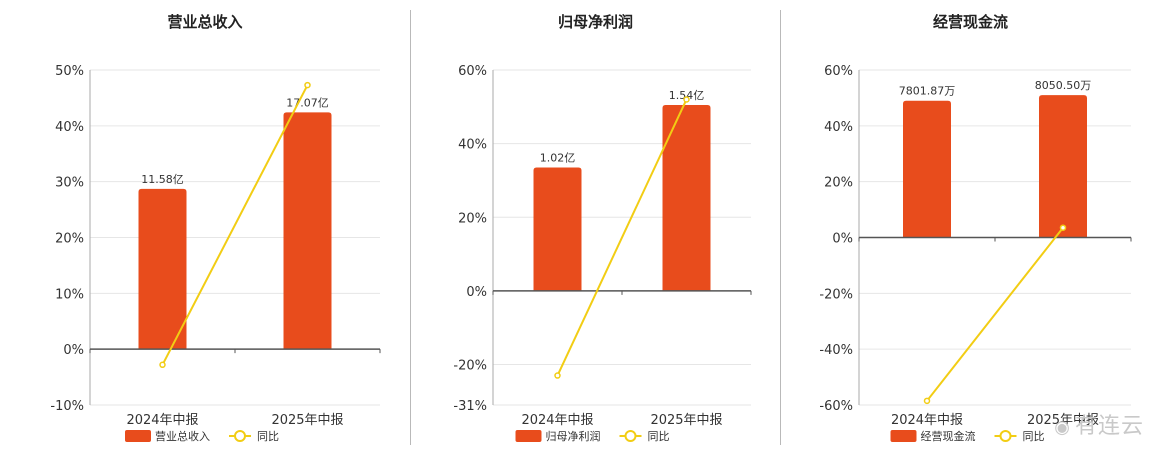 Image resolution: width=1160 pixels, height=450 pixels. Describe the element at coordinates (182, 436) in the screenshot. I see `legend-bar-label: 营业总收入` at that location.